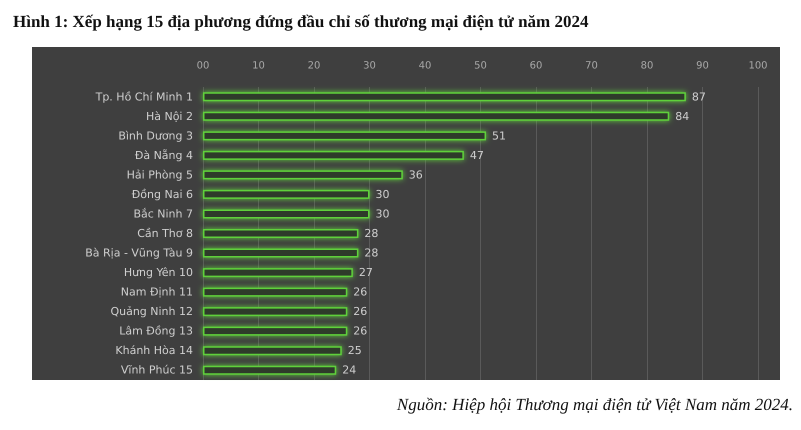  What do you see at coordinates (415, 175) in the screenshot?
I see `data-label: 36` at bounding box center [415, 175].